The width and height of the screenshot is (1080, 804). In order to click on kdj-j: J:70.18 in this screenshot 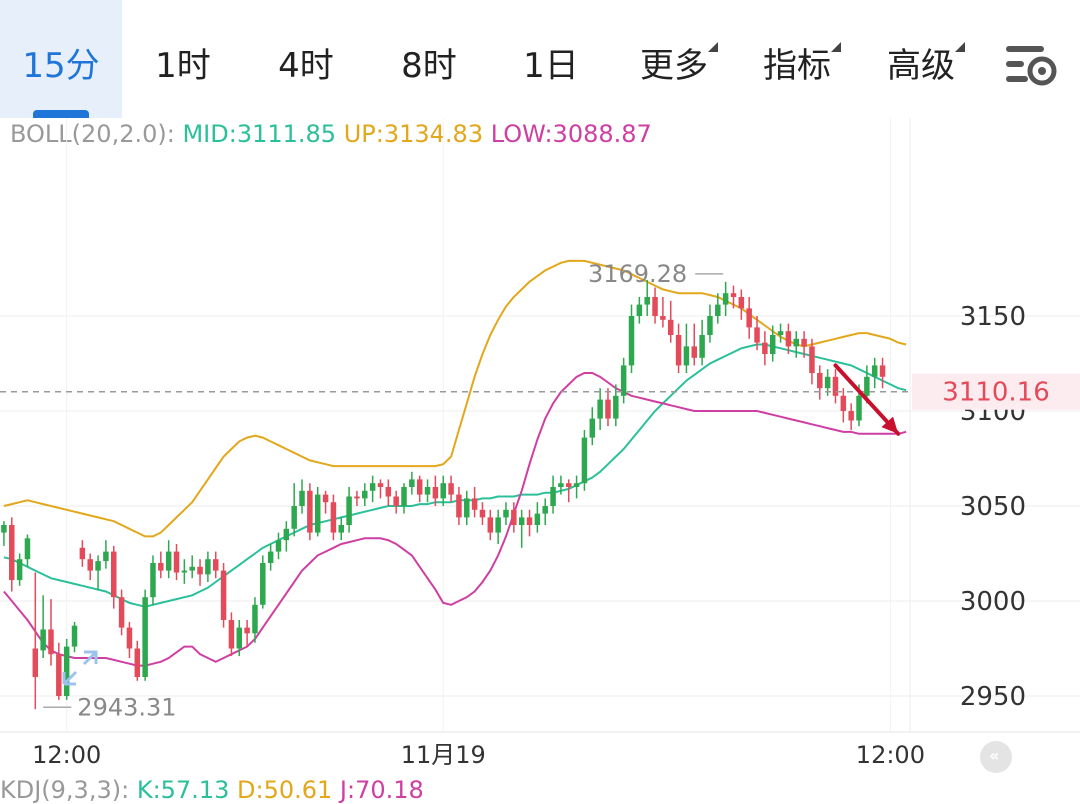, I will do `click(381, 790)`.